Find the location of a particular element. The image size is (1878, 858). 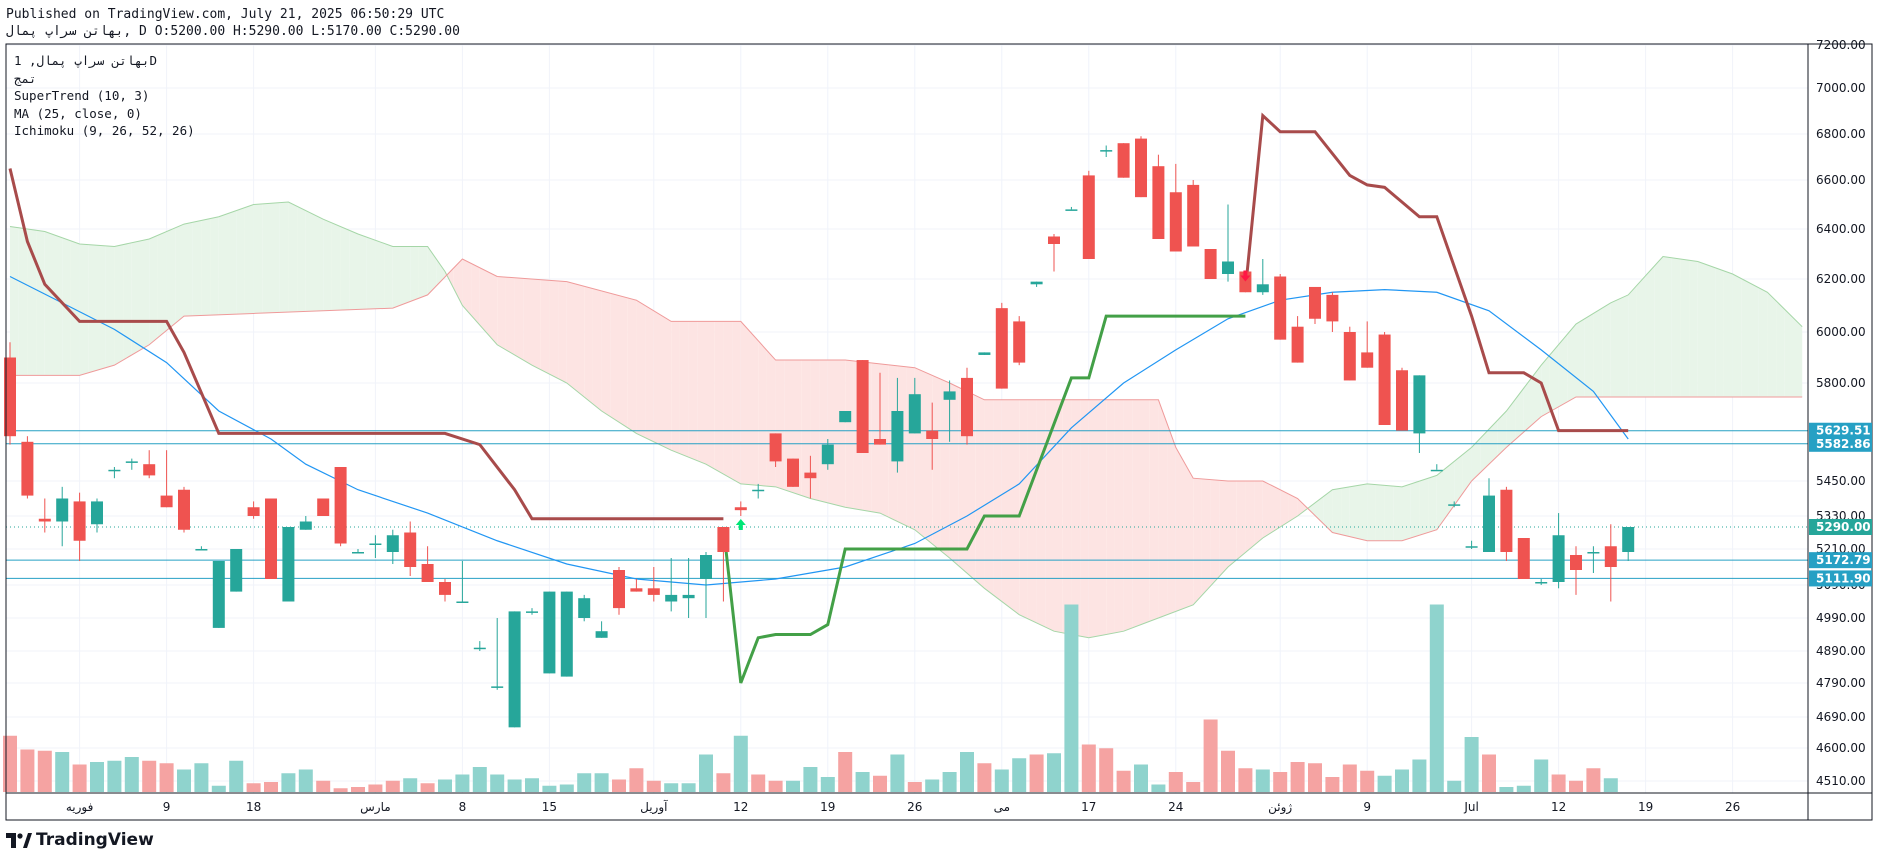

price-tick-label: 7200.00 is located at coordinates (1841, 45).